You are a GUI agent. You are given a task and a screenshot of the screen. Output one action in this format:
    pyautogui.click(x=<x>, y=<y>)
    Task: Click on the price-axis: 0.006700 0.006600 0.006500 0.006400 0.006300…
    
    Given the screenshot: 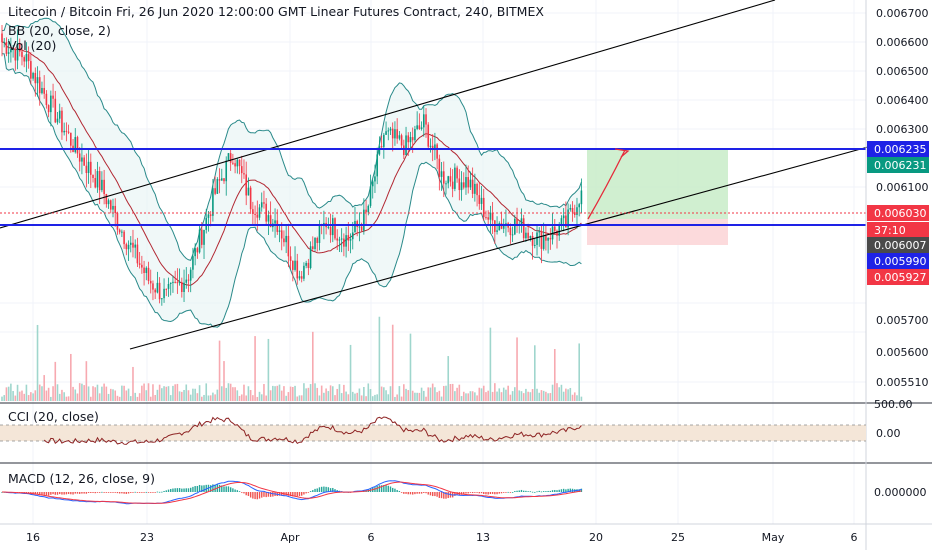 What is the action you would take?
    pyautogui.click(x=898, y=198)
    